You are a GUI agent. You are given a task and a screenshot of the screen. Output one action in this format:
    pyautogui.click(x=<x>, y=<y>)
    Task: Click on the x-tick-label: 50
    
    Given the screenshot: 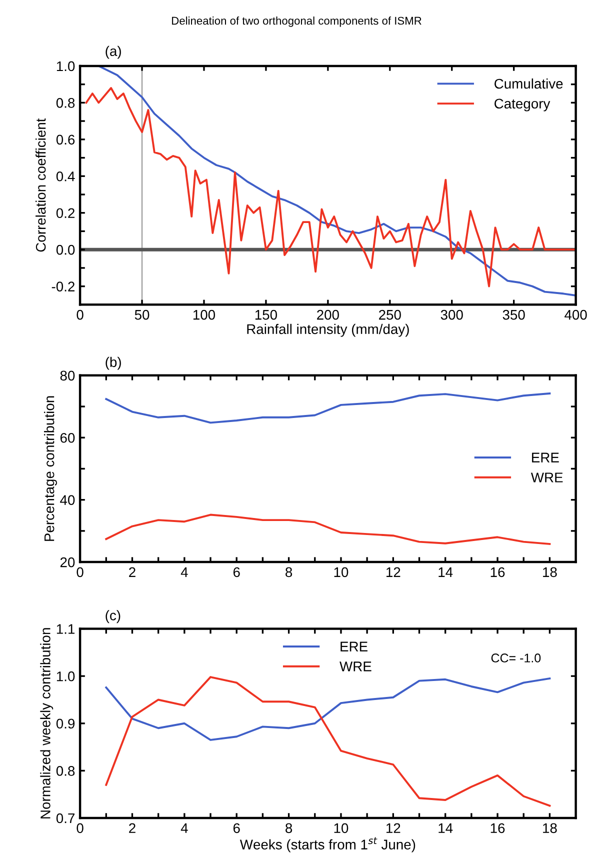 What is the action you would take?
    pyautogui.click(x=142, y=315)
    